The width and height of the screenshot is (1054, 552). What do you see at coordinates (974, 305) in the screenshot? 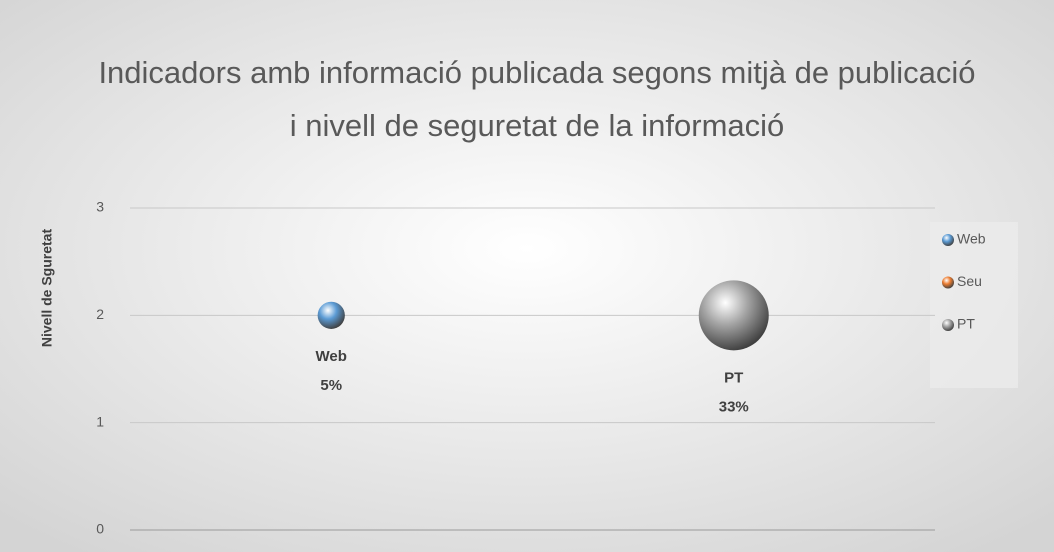
I see `legend-box` at bounding box center [974, 305].